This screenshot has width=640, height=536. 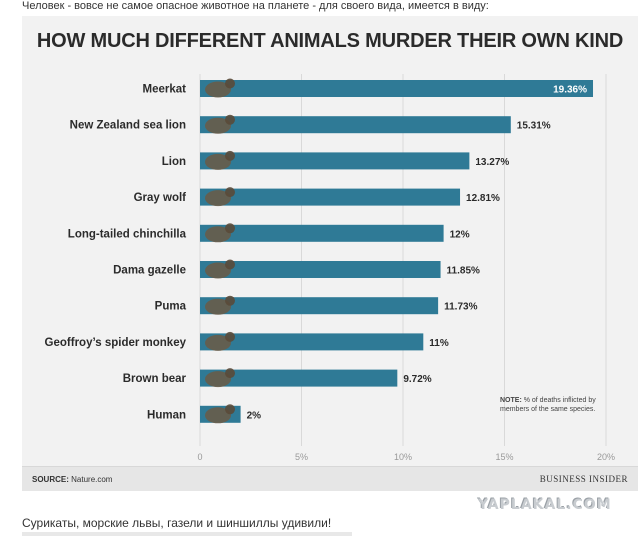 What do you see at coordinates (171, 307) in the screenshot?
I see `category-label: Puma` at bounding box center [171, 307].